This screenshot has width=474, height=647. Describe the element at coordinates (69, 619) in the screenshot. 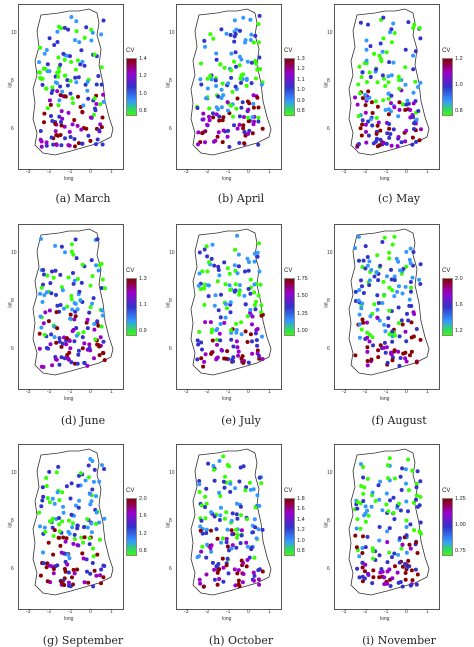

I see `x-axis-label: long` at that location.